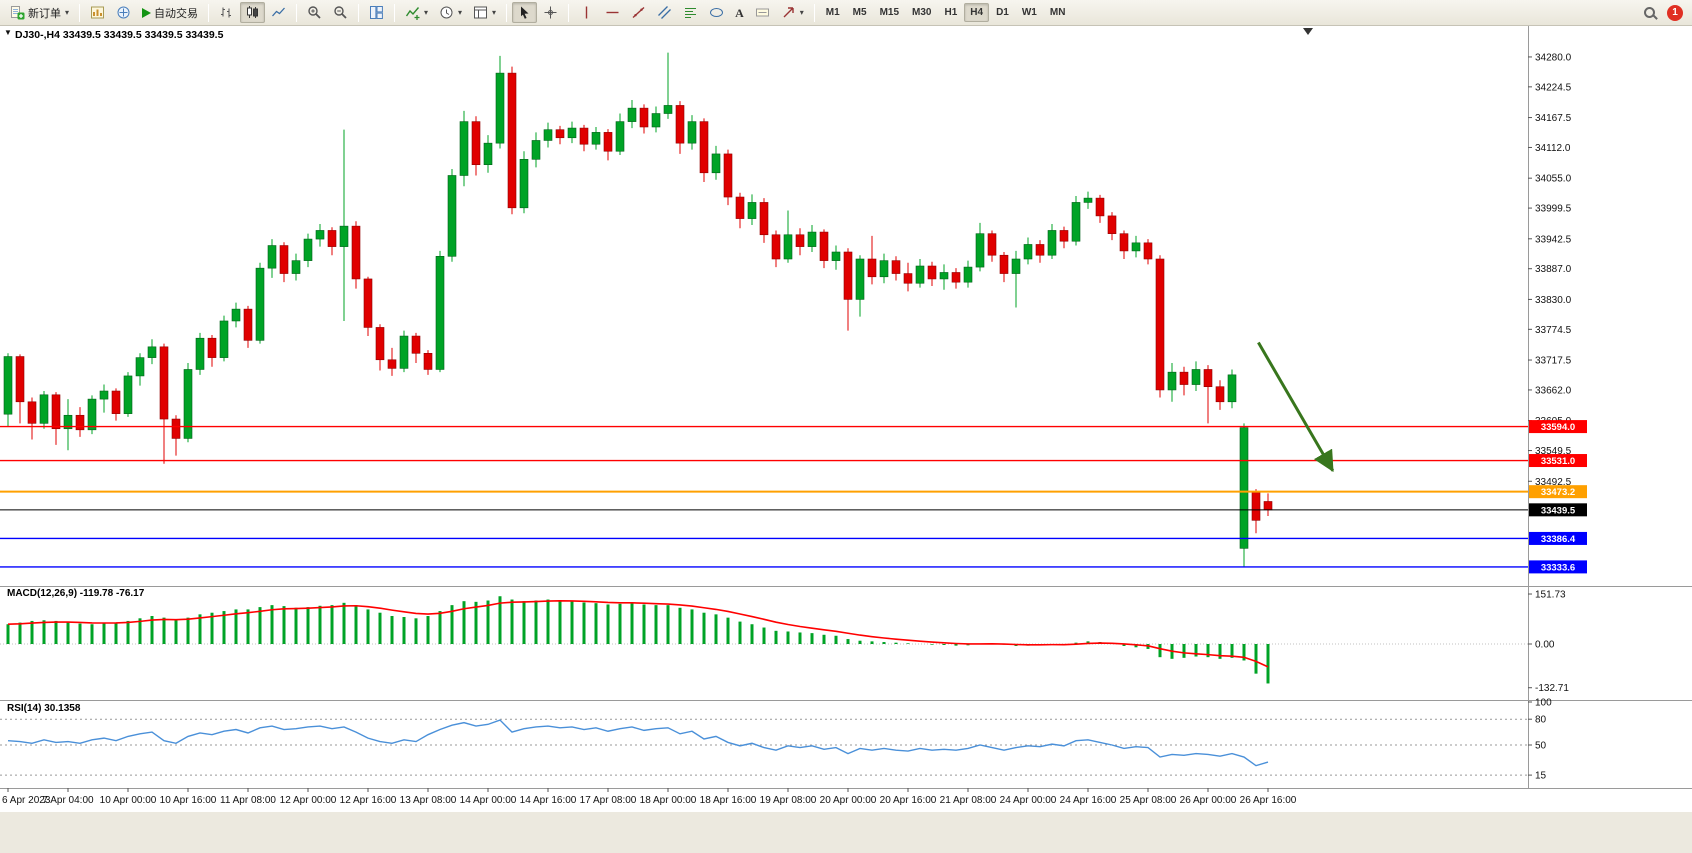 The width and height of the screenshot is (1692, 853). Describe the element at coordinates (1553, 269) in the screenshot. I see `price-axis-label: 33887.0` at that location.